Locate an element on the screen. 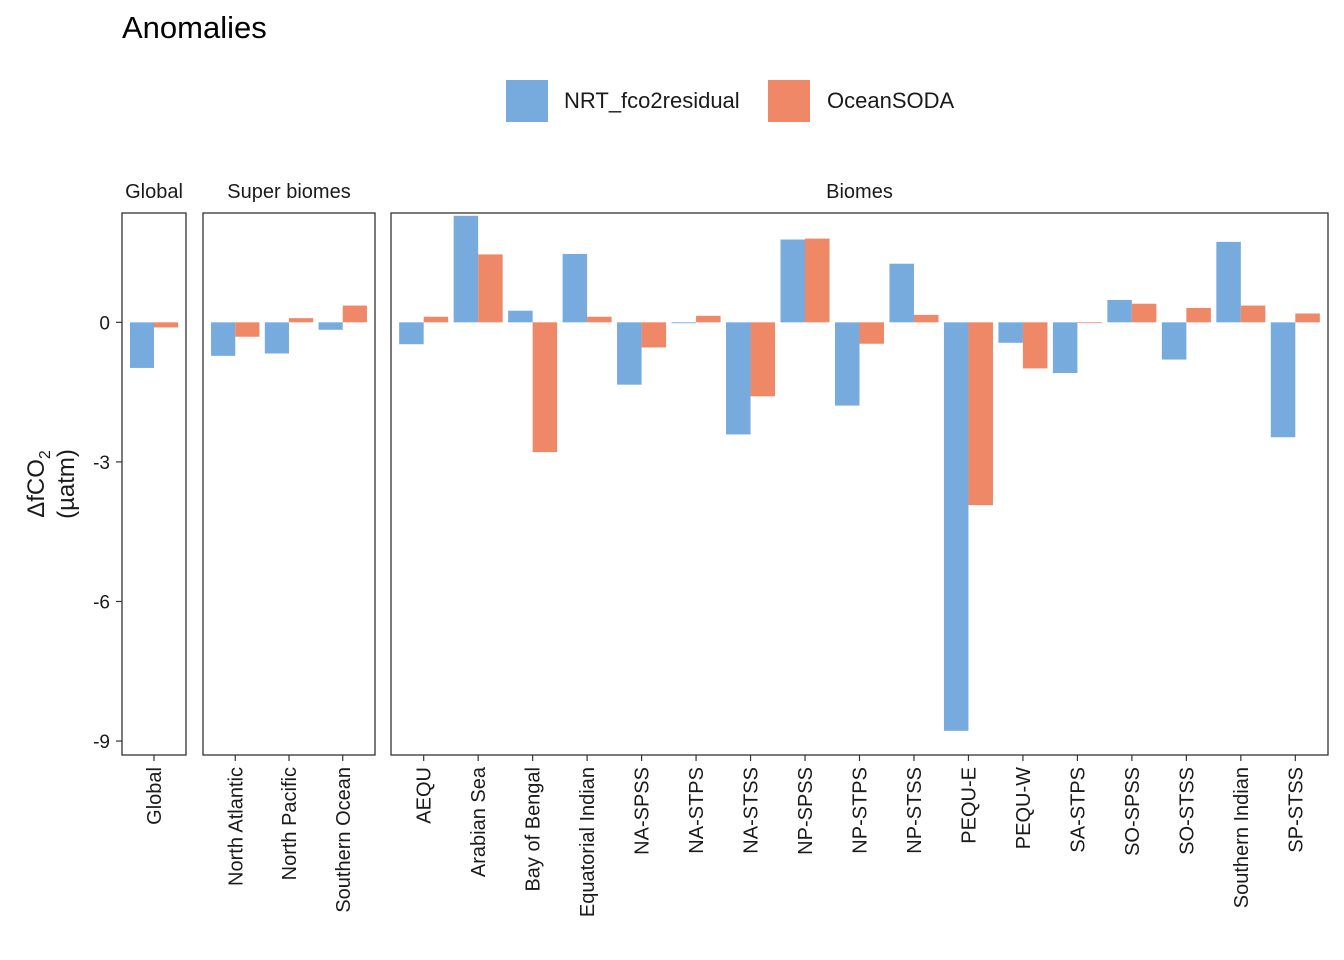  bar-oceansoda-na-stss is located at coordinates (763, 359).